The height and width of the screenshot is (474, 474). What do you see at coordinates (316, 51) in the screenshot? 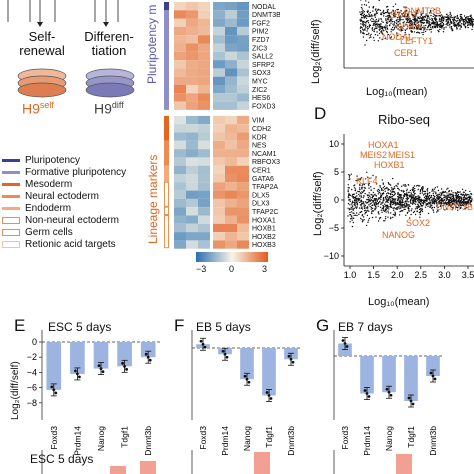
I see `panel-c-ylabel: Log₂(diff/self)` at bounding box center [316, 51].